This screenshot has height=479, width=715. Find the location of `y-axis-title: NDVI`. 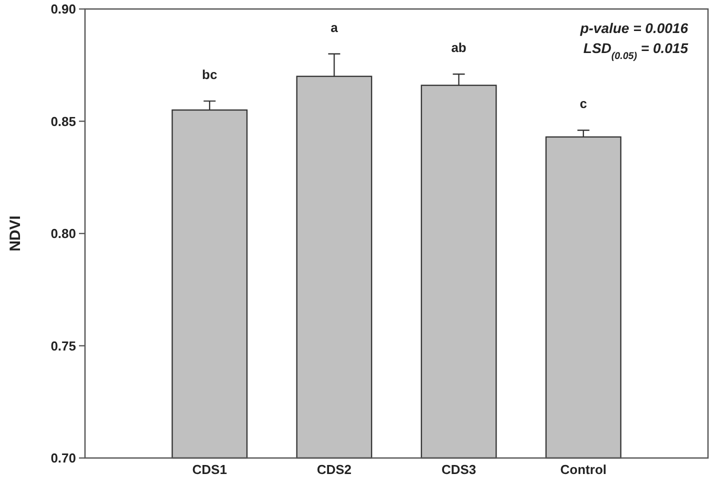

y-axis-title: NDVI is located at coordinates (15, 234).